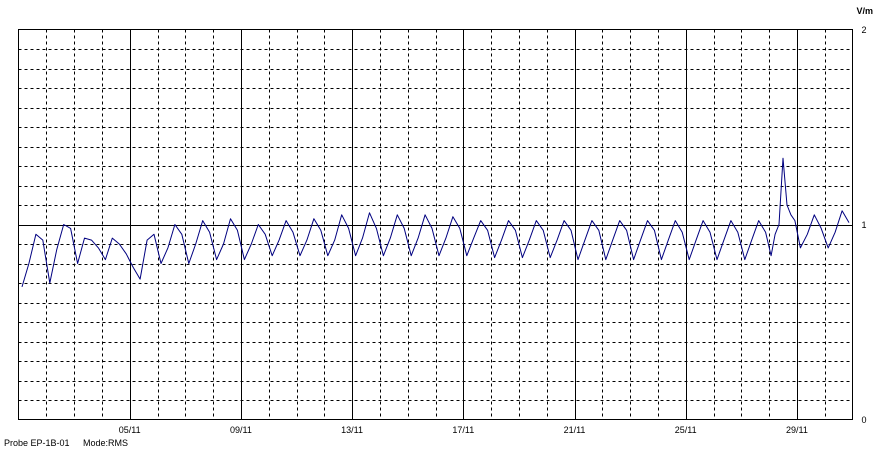  I want to click on x-tick-label: 25/11, so click(686, 430).